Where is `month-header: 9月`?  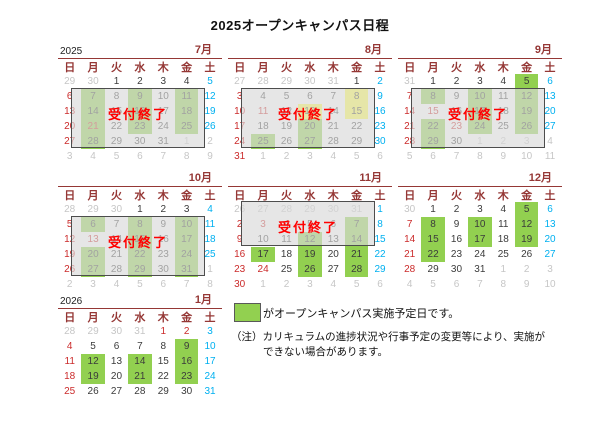 month-header: 9月 is located at coordinates (480, 50).